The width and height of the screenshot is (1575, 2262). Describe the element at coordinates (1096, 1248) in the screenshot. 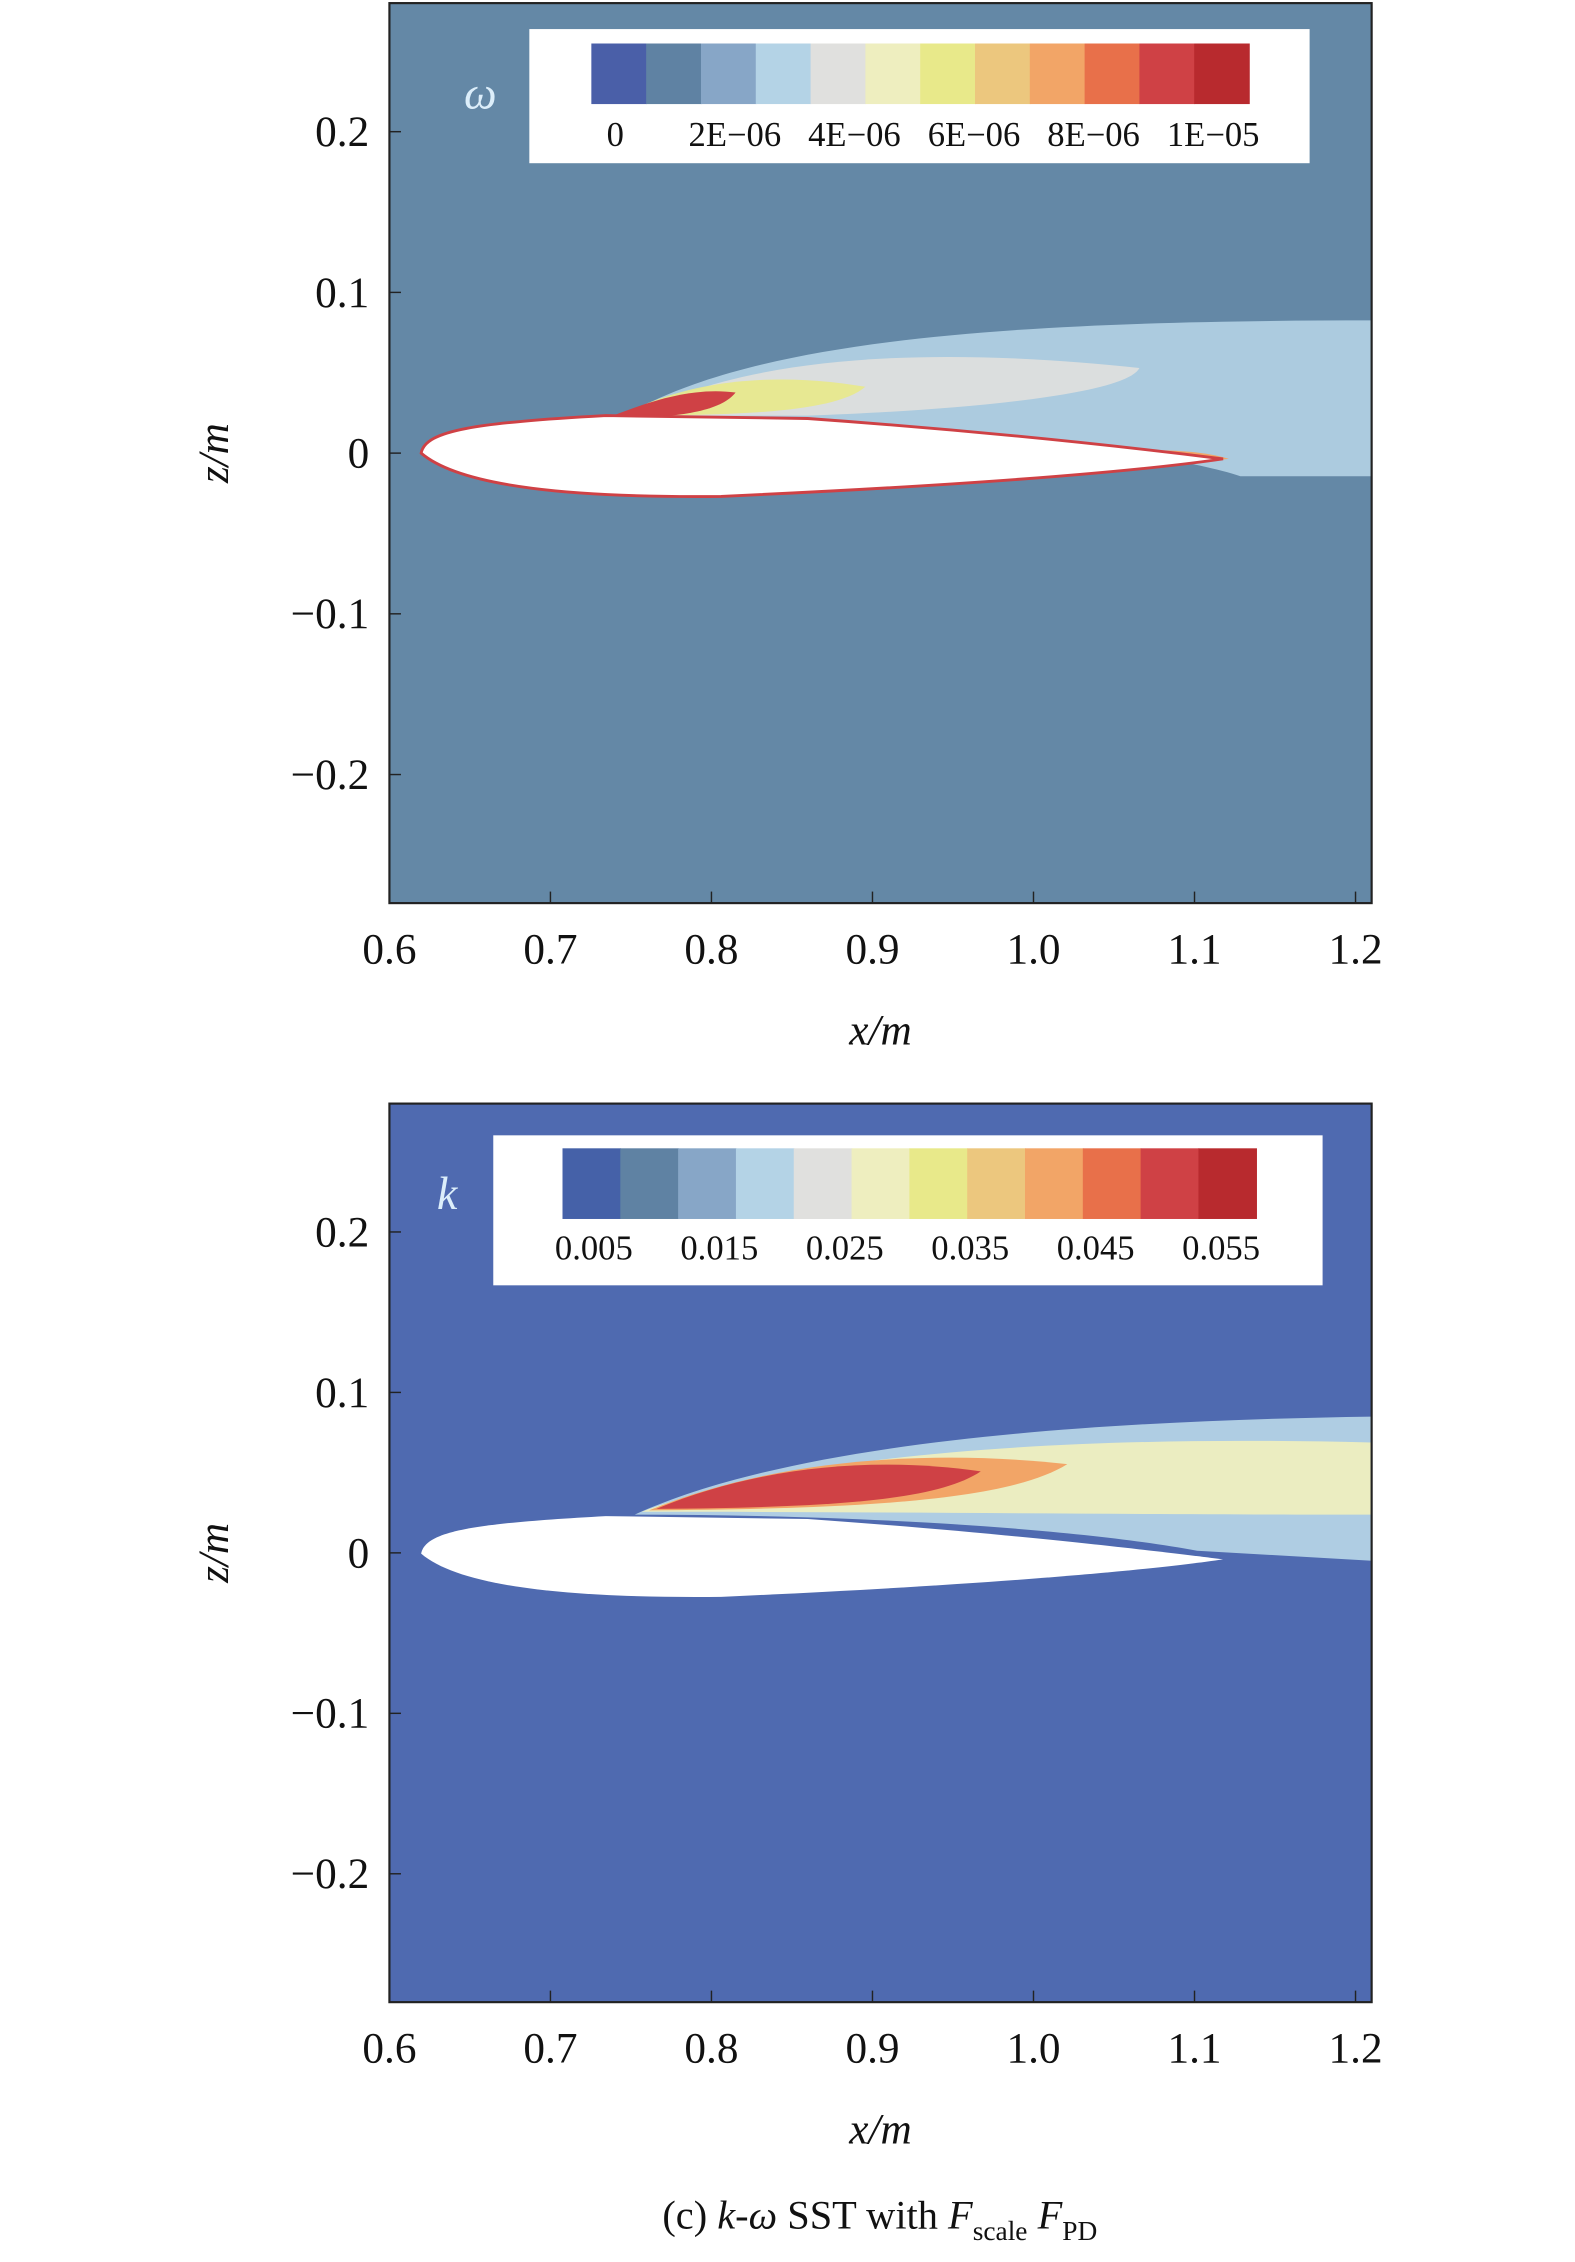

I see `colorbar-tick-label: 0.045` at that location.